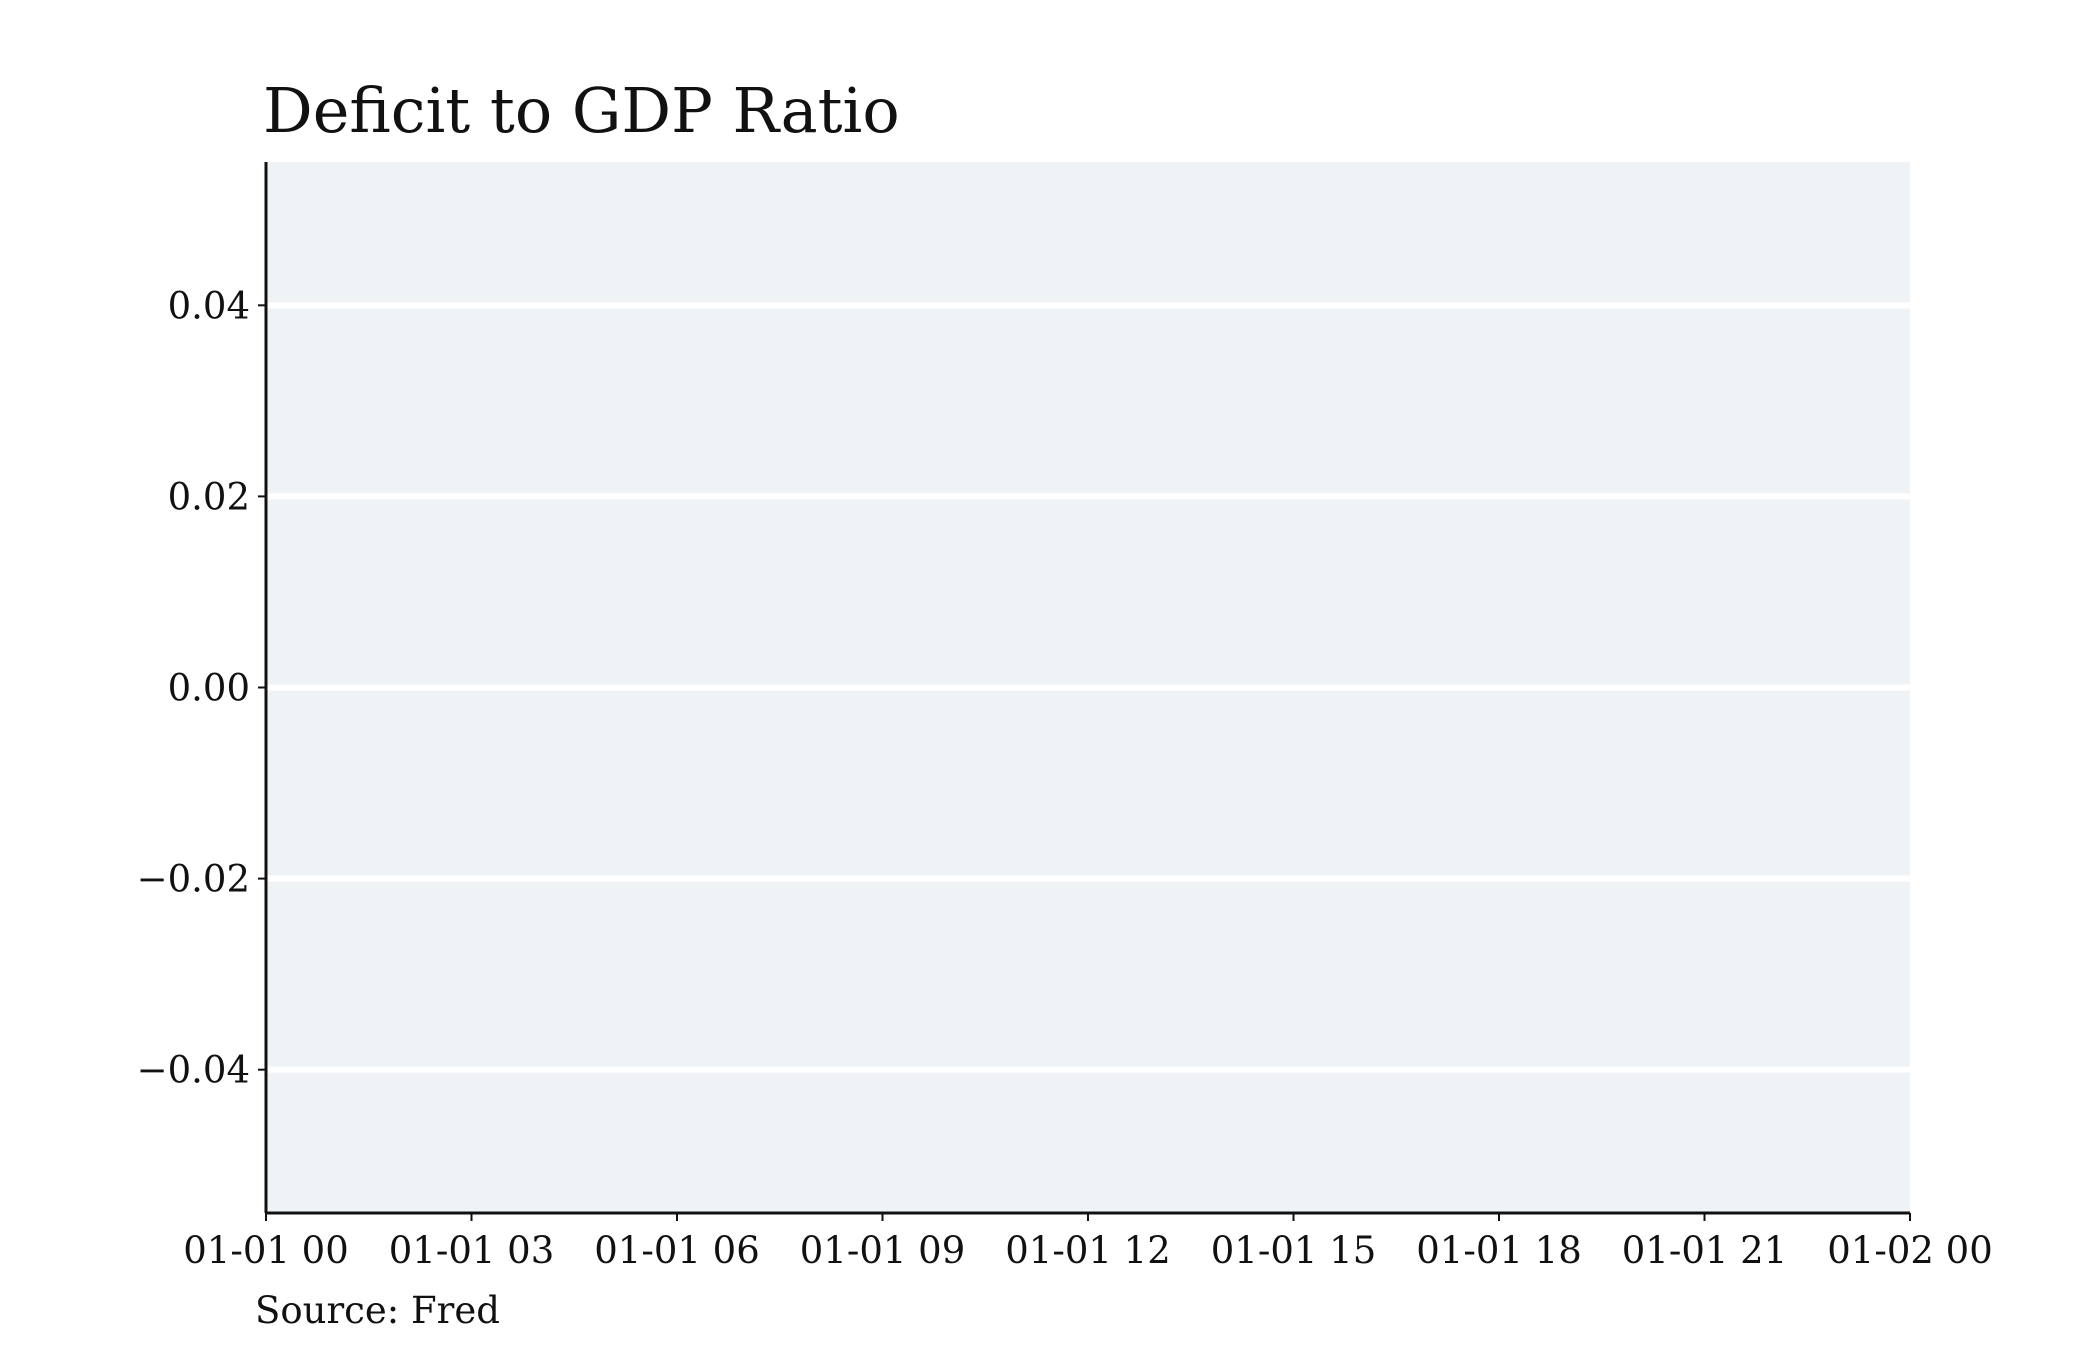 The width and height of the screenshot is (2100, 1350). What do you see at coordinates (209, 305) in the screenshot?
I see `y-tick-label: 0.04` at bounding box center [209, 305].